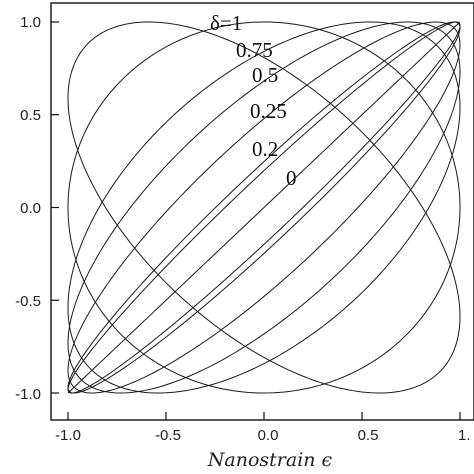  Describe the element at coordinates (368, 435) in the screenshot. I see `x-tick-label: 0.5` at that location.